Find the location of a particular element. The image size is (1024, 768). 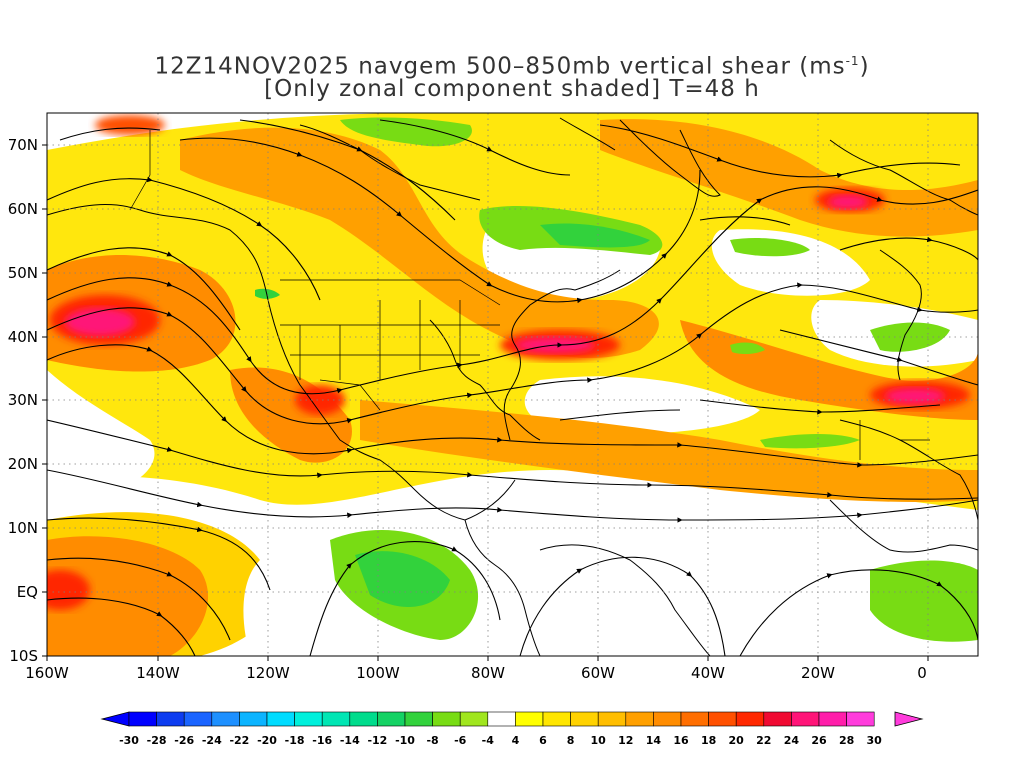

colorbar-label: -24 is located at coordinates (212, 740).